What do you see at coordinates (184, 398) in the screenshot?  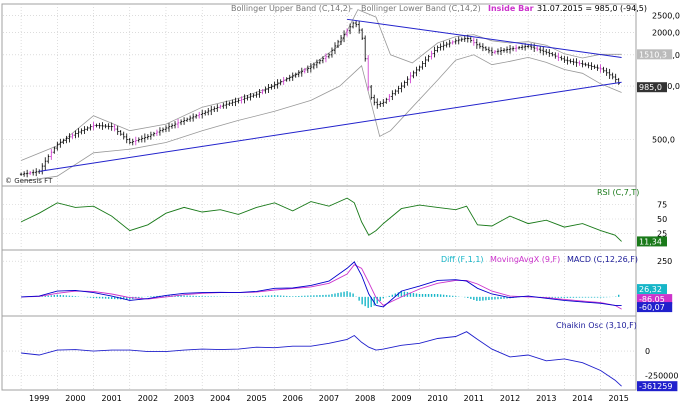 I see `x-tick-label: 2003` at bounding box center [184, 398].